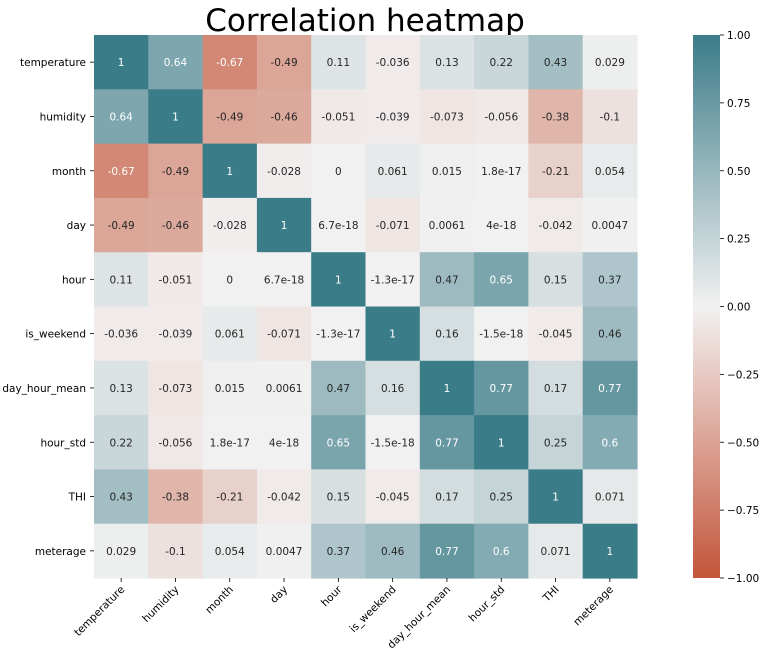  I want to click on cell-value-label: -0.051, so click(176, 280).